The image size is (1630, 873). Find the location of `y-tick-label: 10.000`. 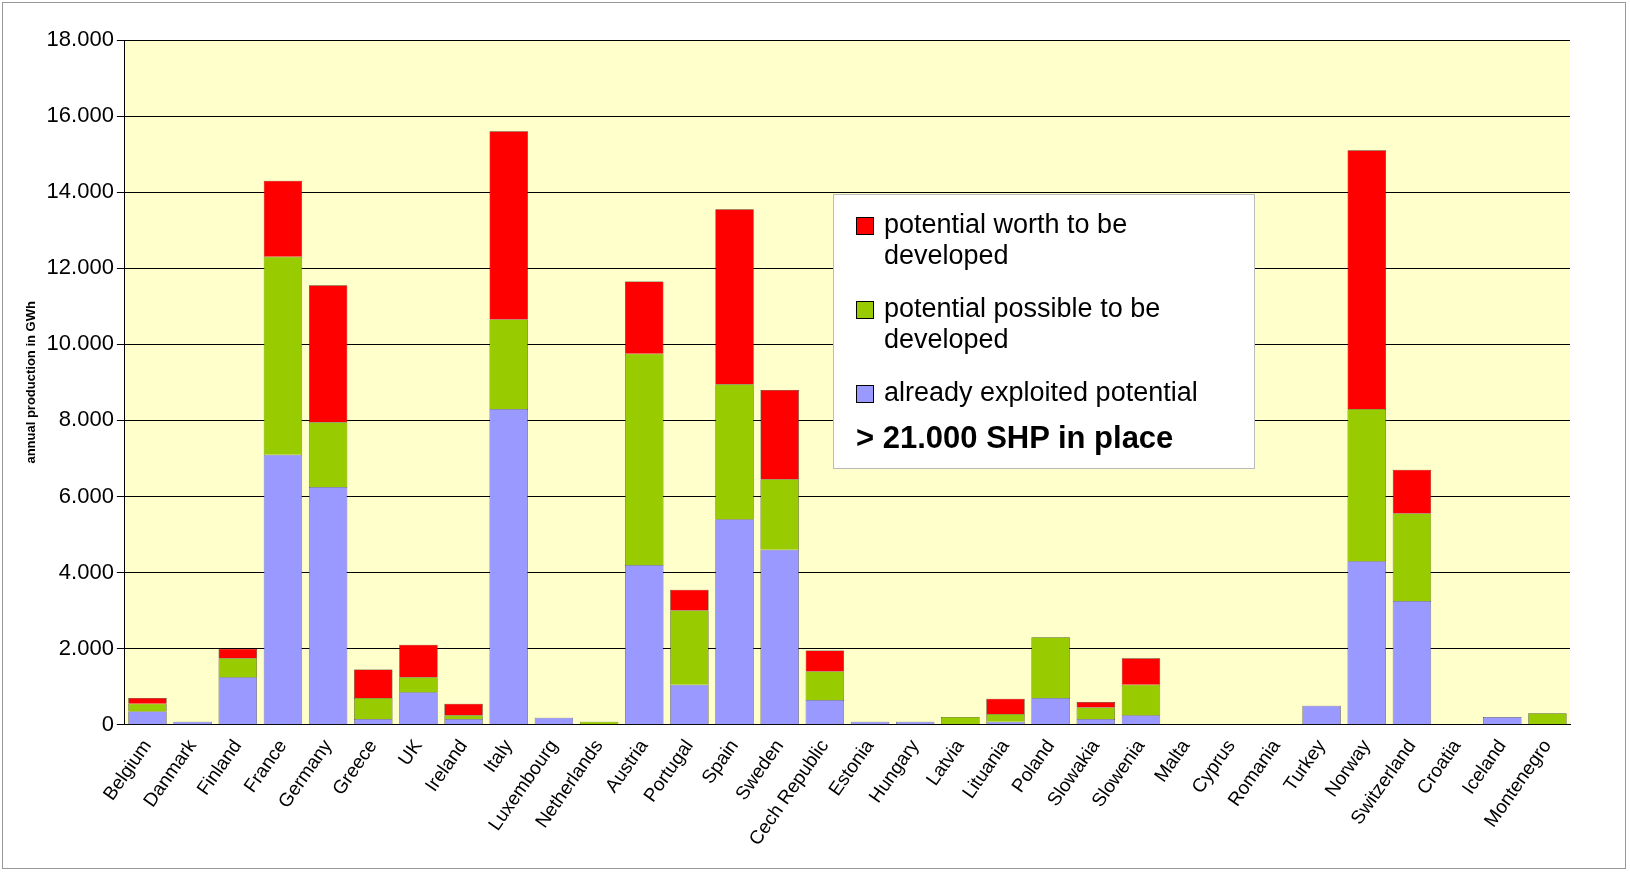

y-tick-label: 10.000 is located at coordinates (80, 343).